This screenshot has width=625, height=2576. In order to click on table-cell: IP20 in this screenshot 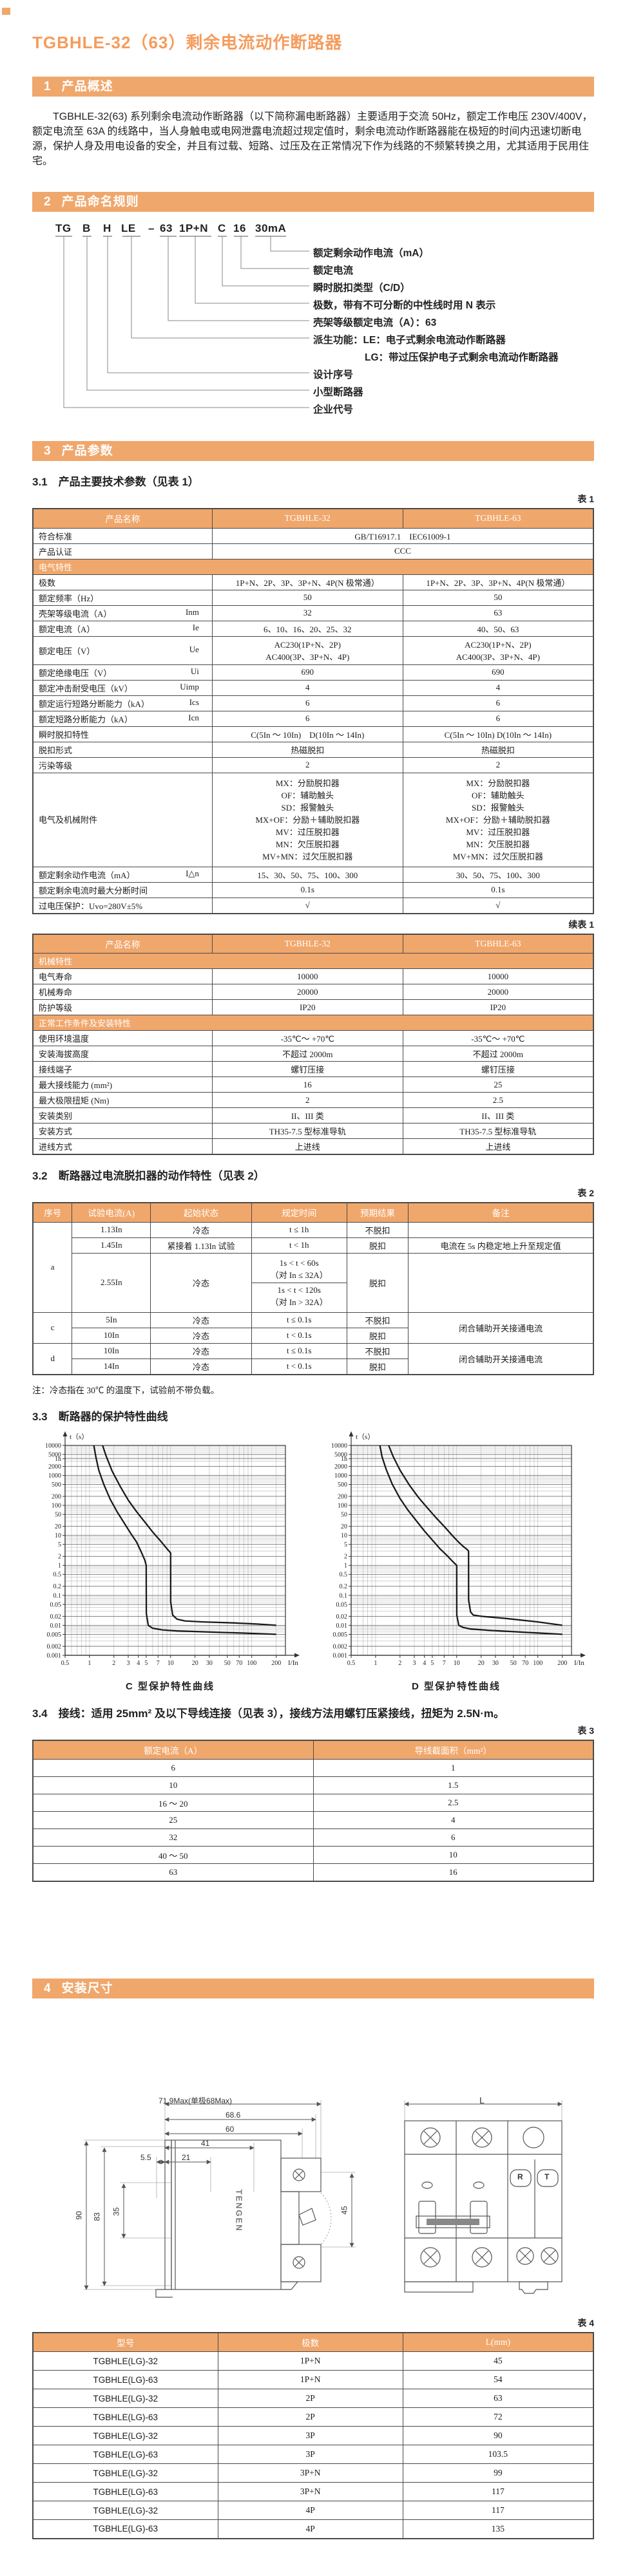, I will do `click(307, 1007)`.